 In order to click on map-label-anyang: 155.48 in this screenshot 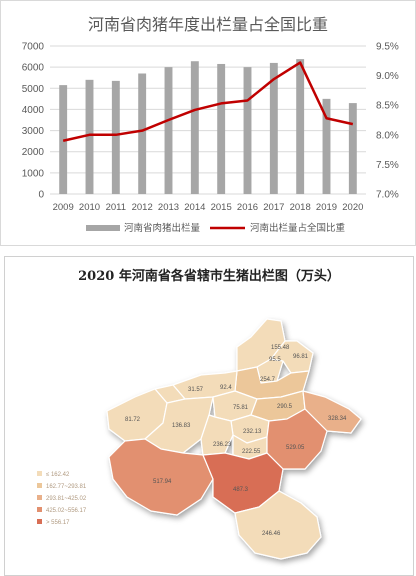, I will do `click(280, 348)`.